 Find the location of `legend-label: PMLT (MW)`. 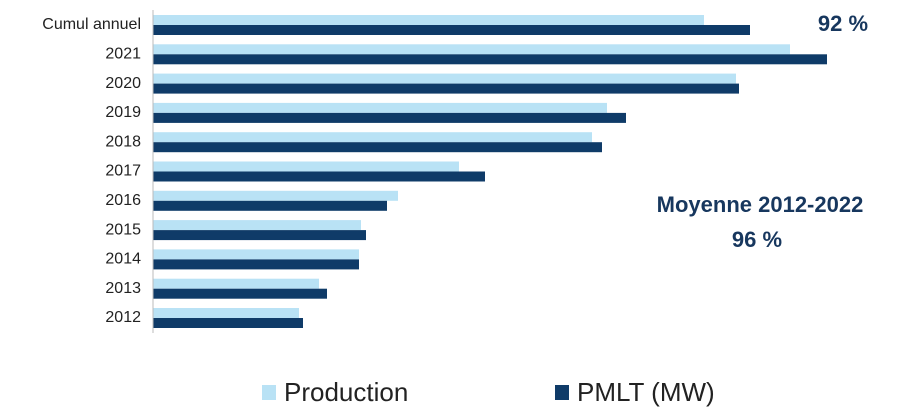

legend-label: PMLT (MW) is located at coordinates (646, 392).